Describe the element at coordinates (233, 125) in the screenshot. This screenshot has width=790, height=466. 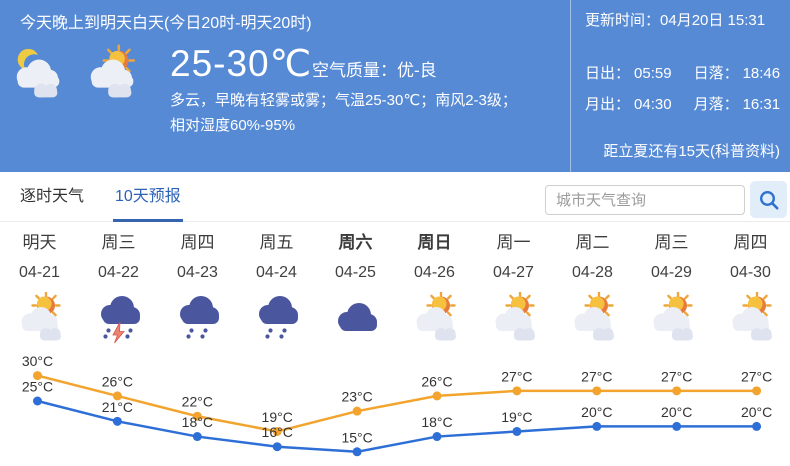
I see `weather-description-line2: 相对湿度60%-95%` at that location.